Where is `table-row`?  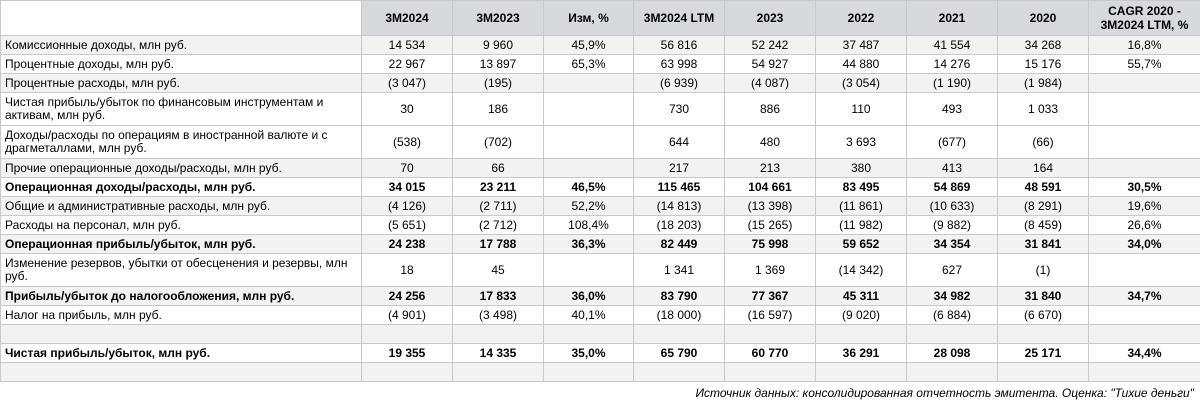 table-row is located at coordinates (600, 334).